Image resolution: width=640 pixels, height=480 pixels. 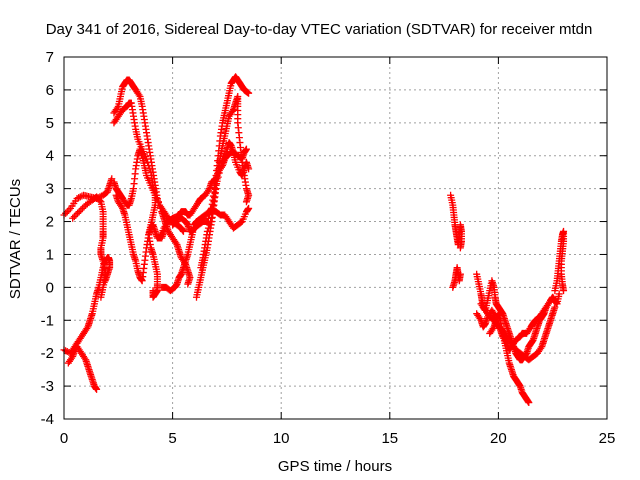 What do you see at coordinates (498, 438) in the screenshot?
I see `x-tick-label: 20` at bounding box center [498, 438].